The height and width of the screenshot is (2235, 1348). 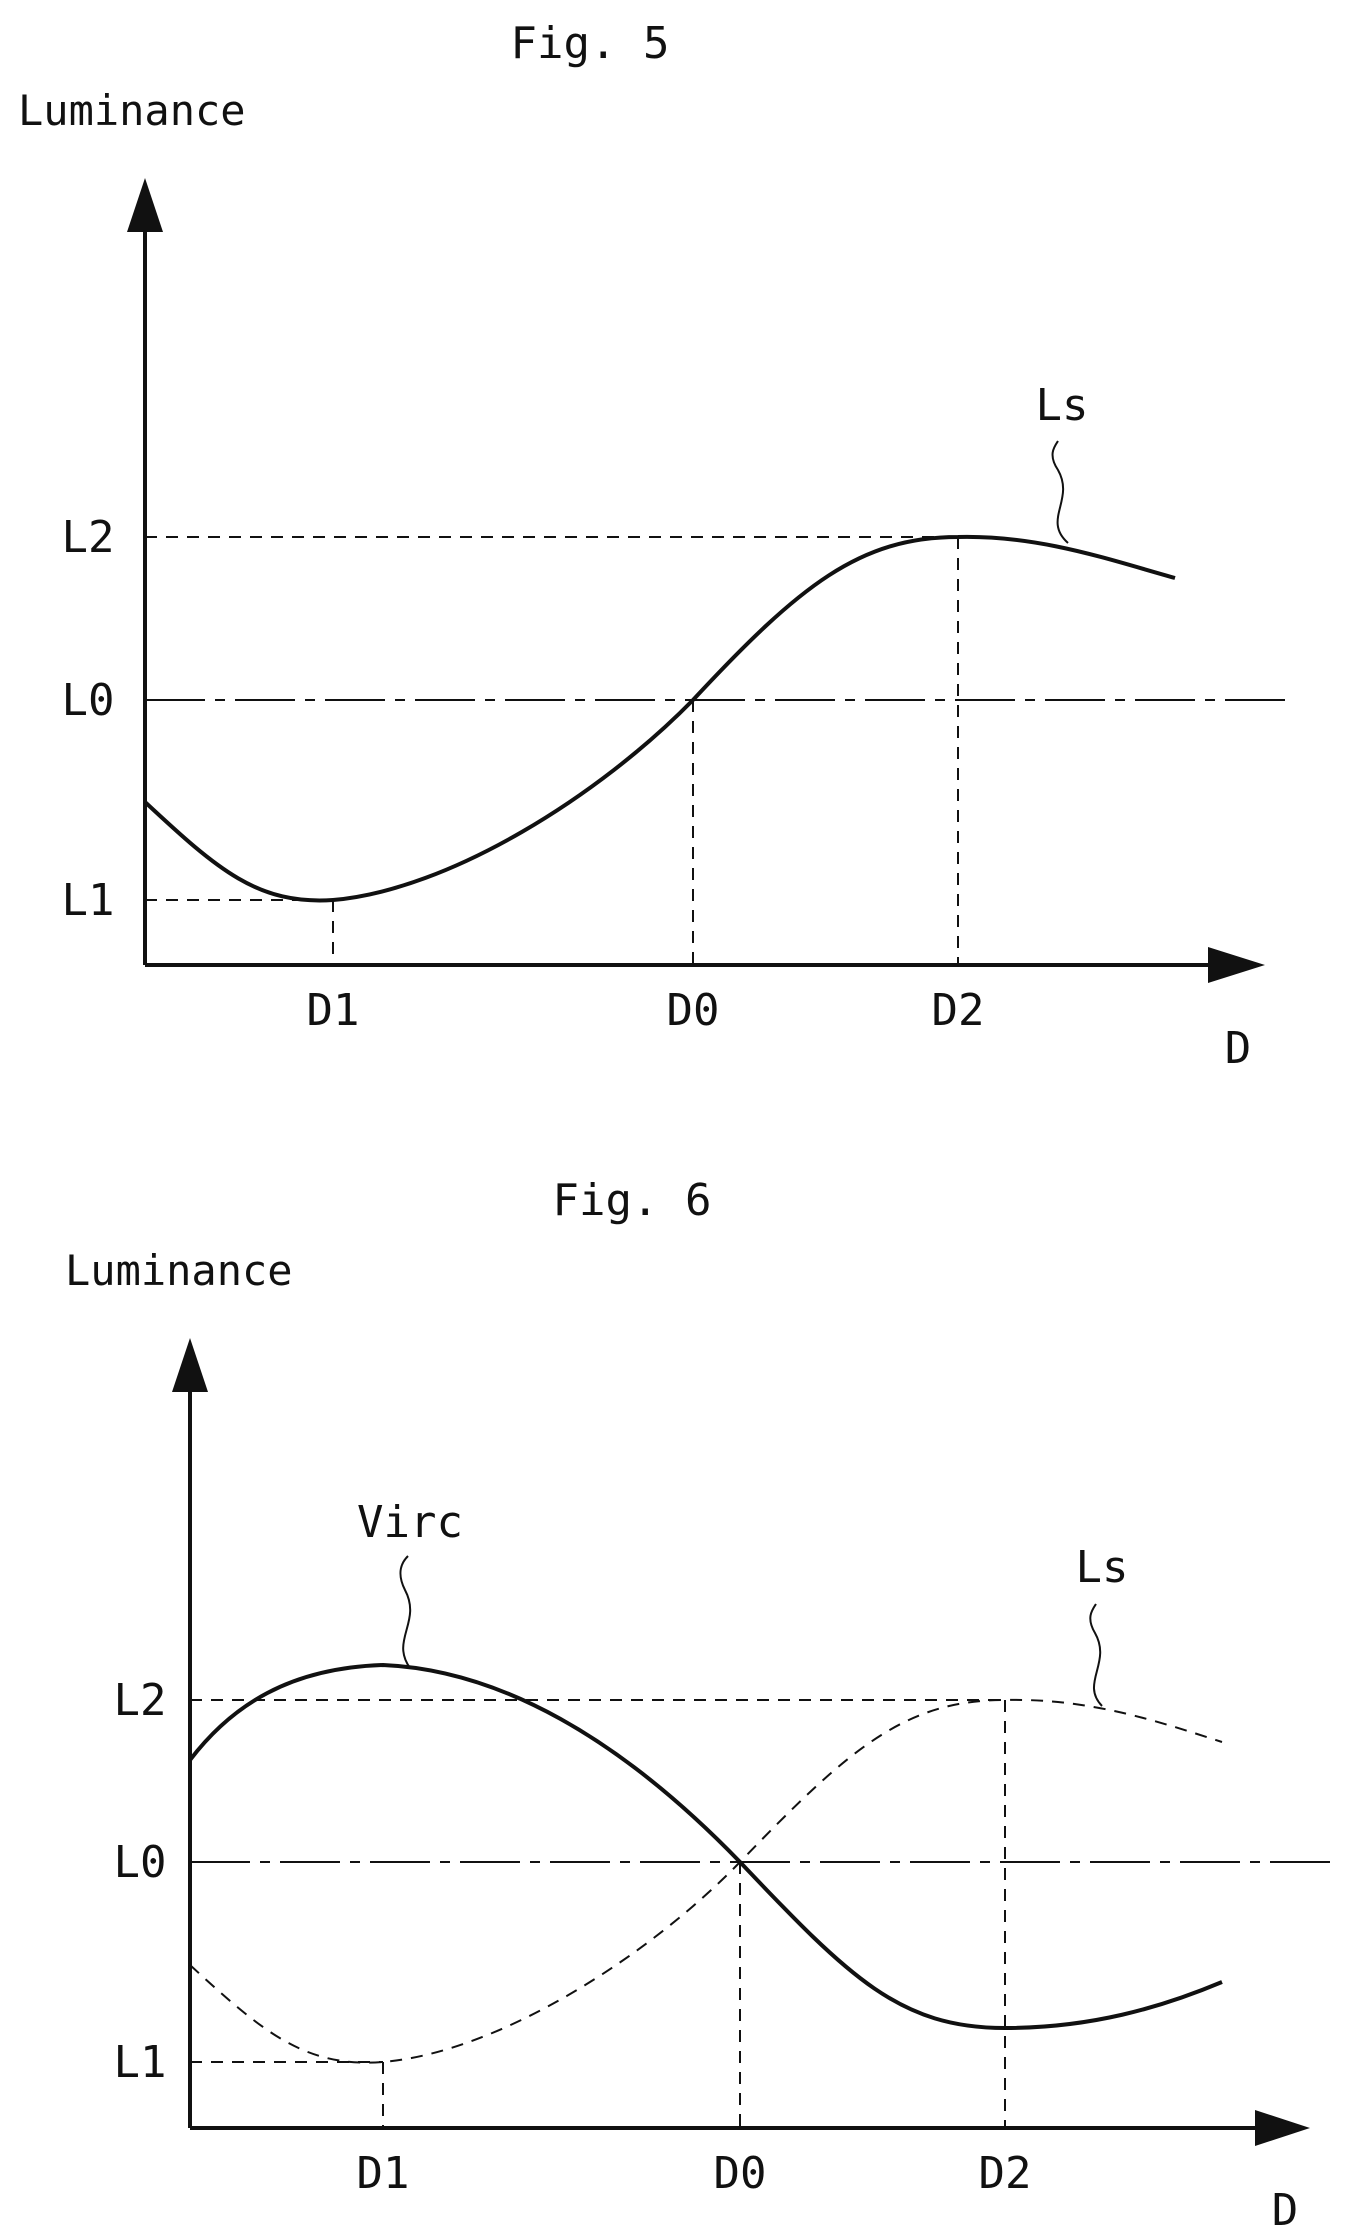 I want to click on figure-6-ls-curve, so click(x=706, y=1881).